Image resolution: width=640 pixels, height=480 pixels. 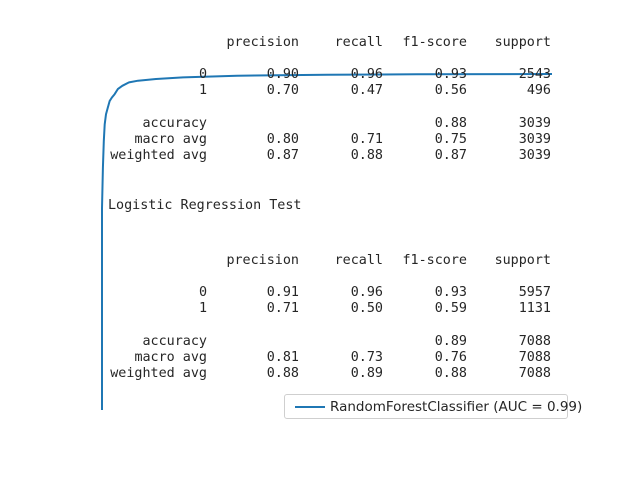 I want to click on report-0-class-0-support: 2543, so click(x=535, y=74).